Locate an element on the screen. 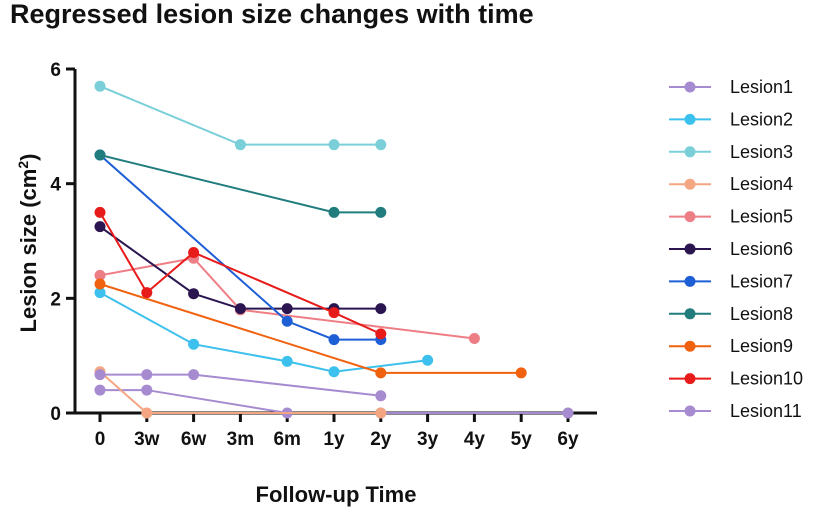  data-point-lesion4 is located at coordinates (381, 413).